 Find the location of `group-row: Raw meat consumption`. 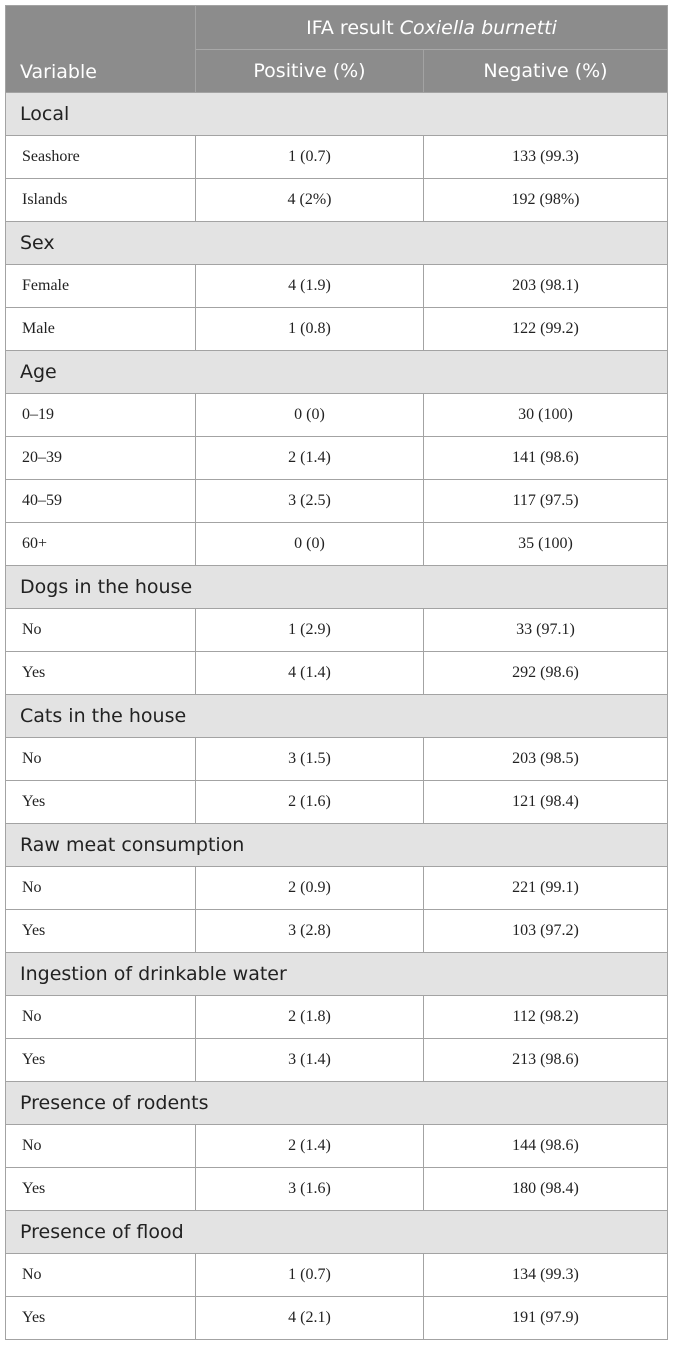

group-row: Raw meat consumption is located at coordinates (336, 845).